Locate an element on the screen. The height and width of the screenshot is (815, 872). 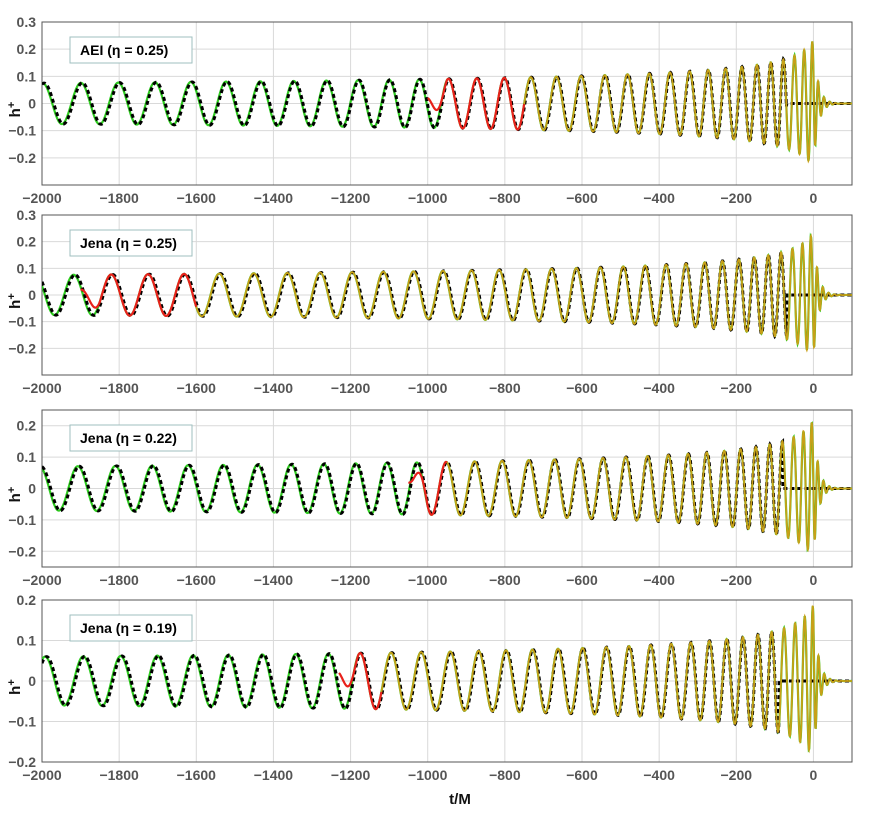
legend-label: Jena (η = 0.19) is located at coordinates (128, 628).